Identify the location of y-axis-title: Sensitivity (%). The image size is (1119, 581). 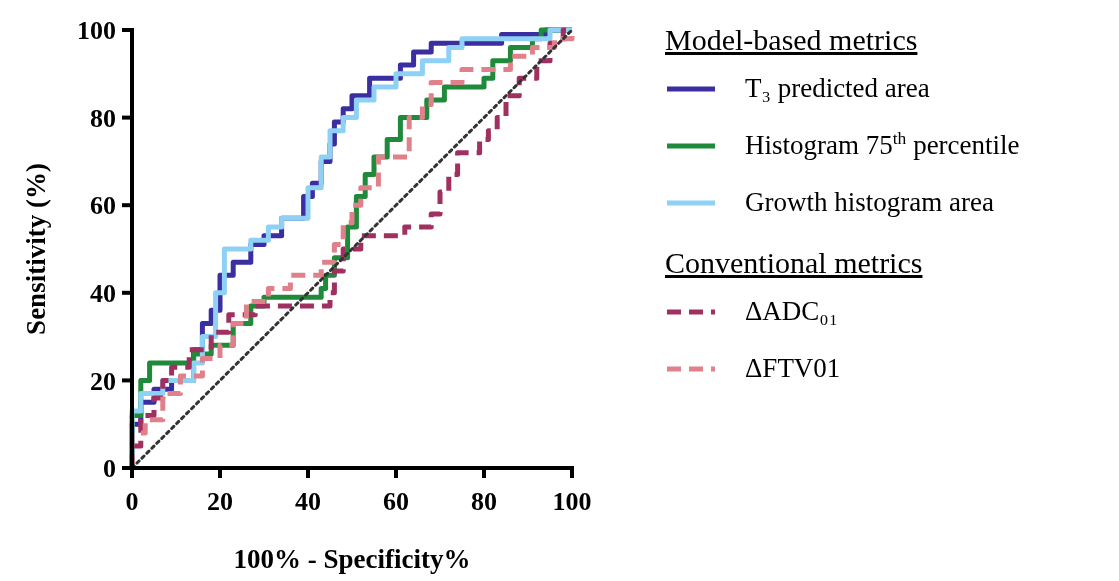
(36, 249).